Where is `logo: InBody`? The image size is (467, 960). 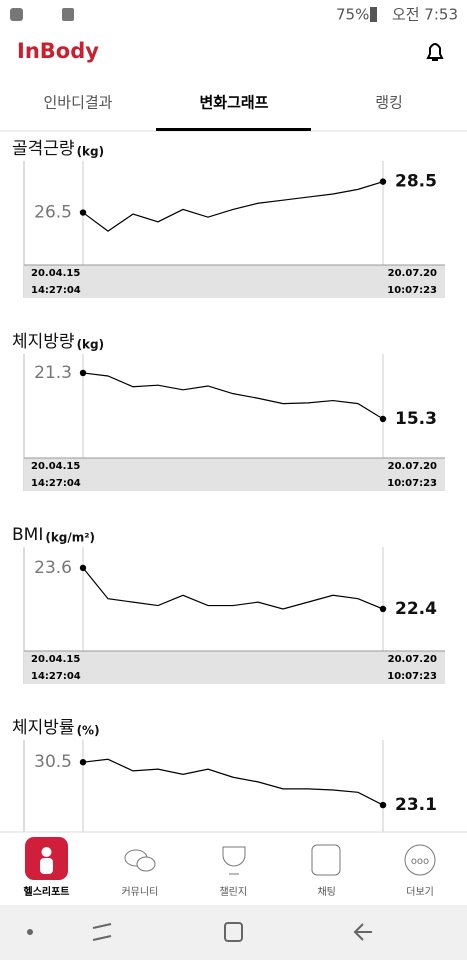
logo: InBody is located at coordinates (58, 51).